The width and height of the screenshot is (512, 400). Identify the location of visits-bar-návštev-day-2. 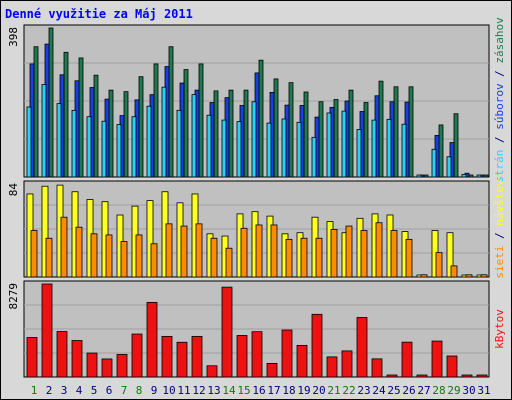
(45, 231).